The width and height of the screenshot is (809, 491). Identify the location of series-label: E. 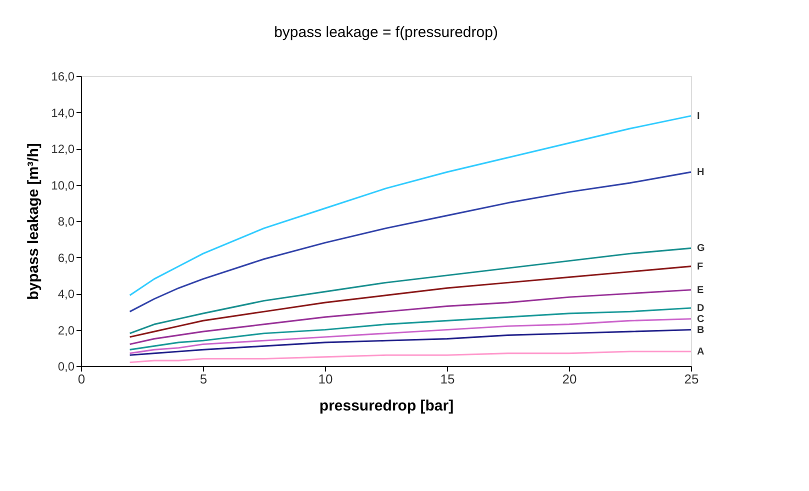
(700, 290).